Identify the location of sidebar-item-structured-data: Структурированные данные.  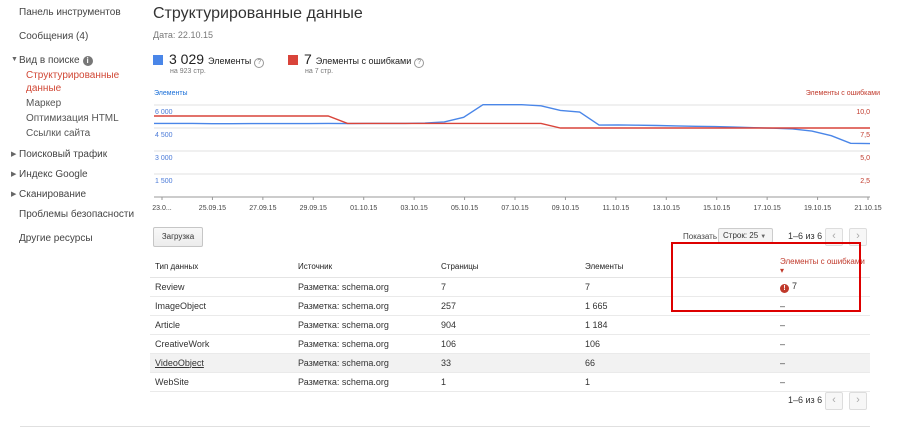
(73, 82).